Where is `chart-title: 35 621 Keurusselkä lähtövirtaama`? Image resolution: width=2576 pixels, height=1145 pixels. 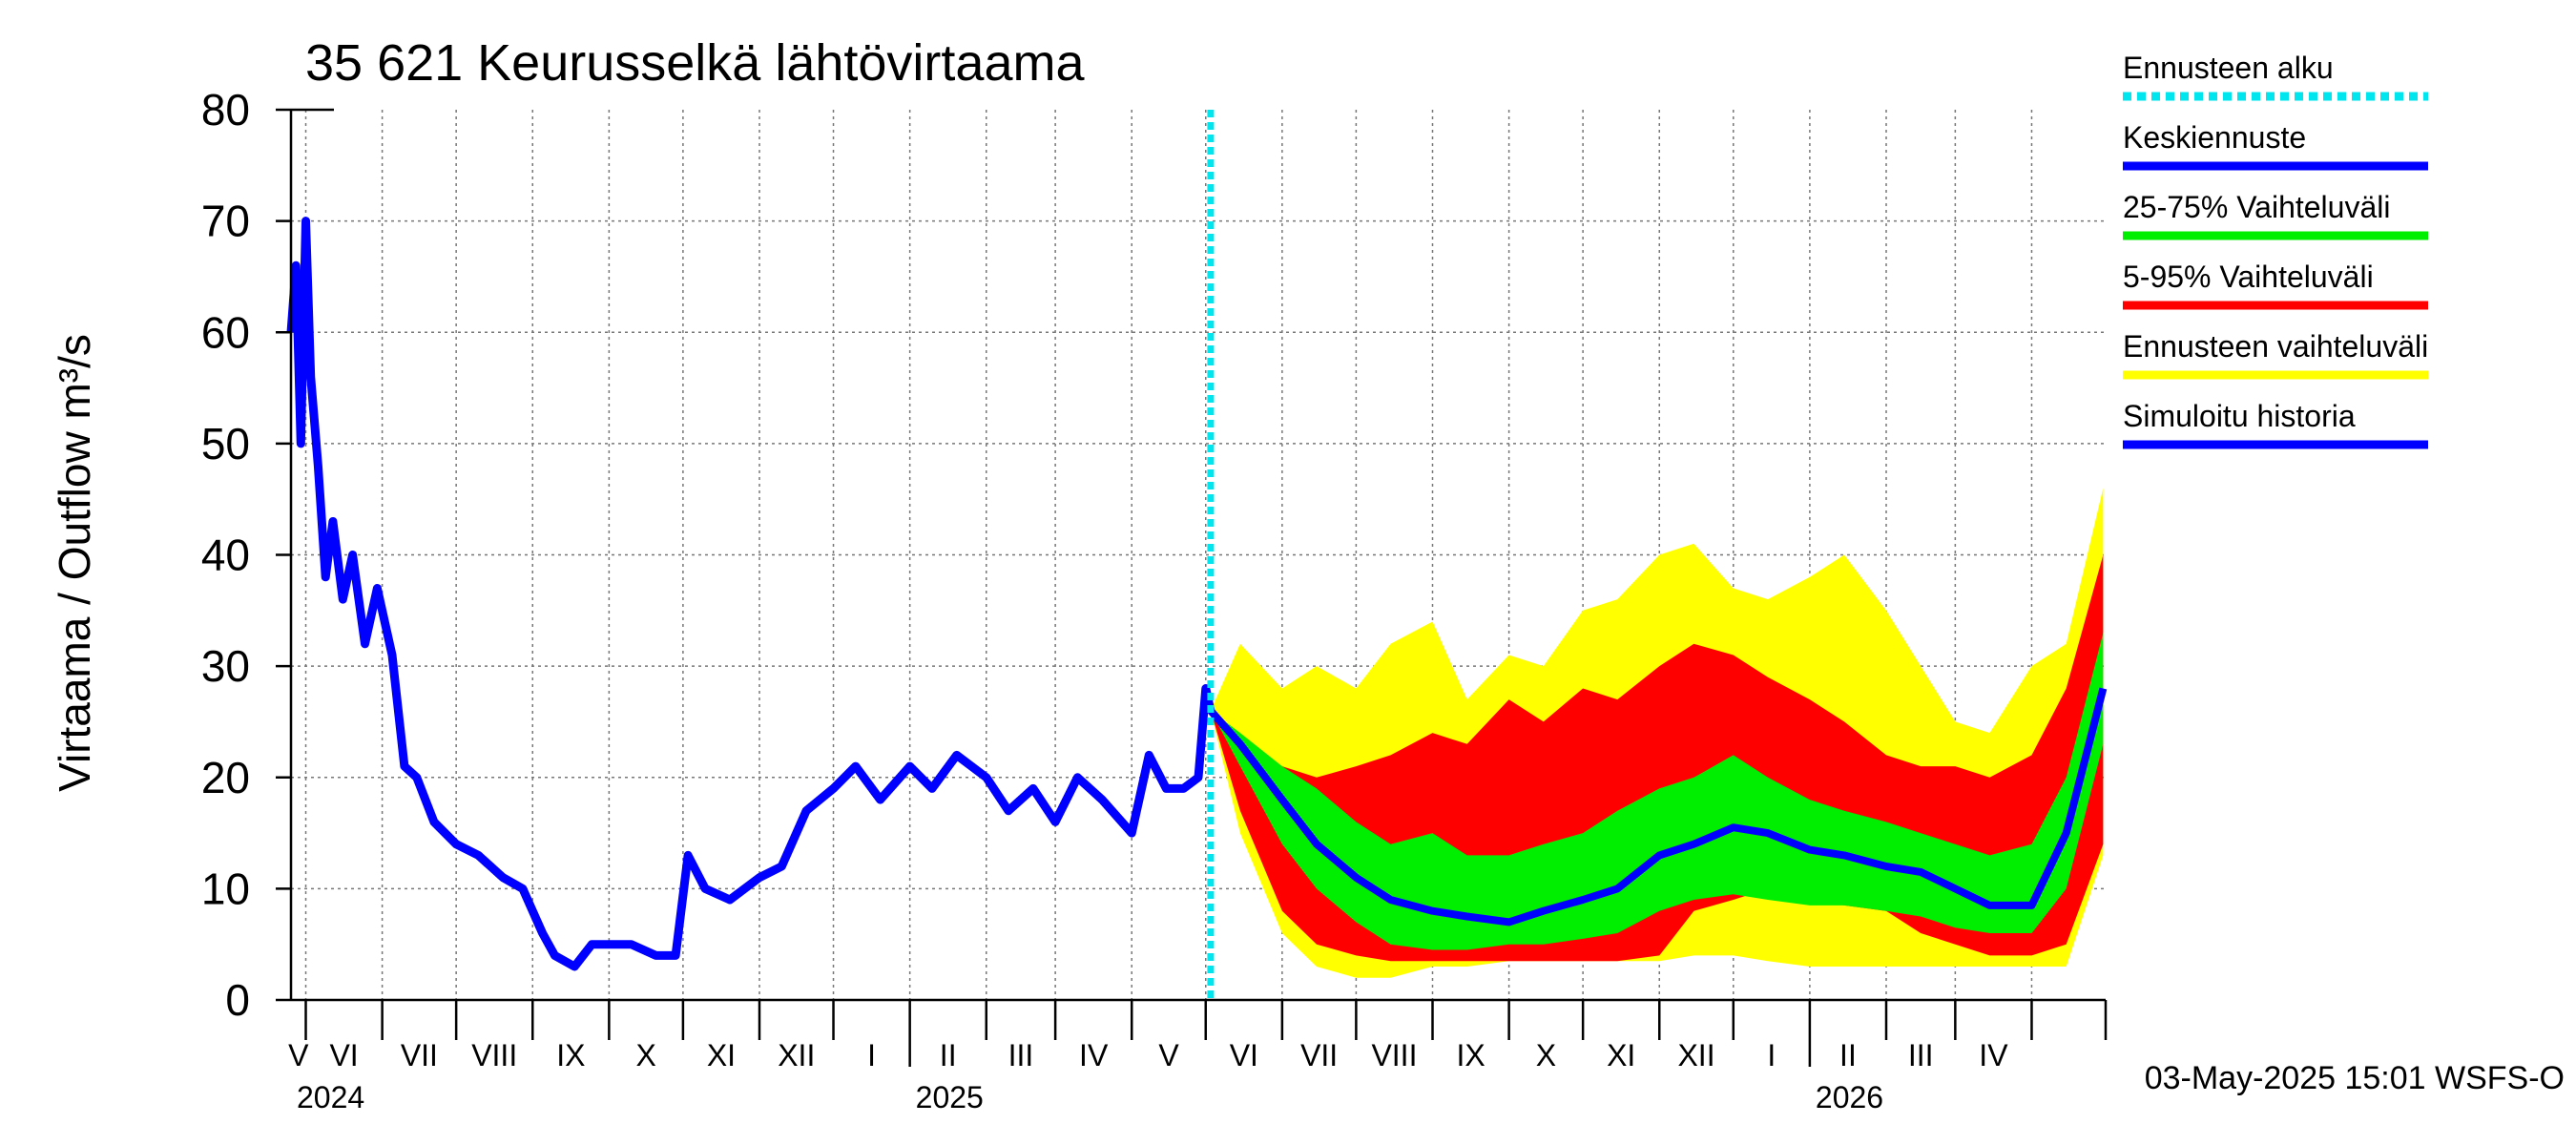
chart-title: 35 621 Keurusselkä lähtövirtaama is located at coordinates (695, 63).